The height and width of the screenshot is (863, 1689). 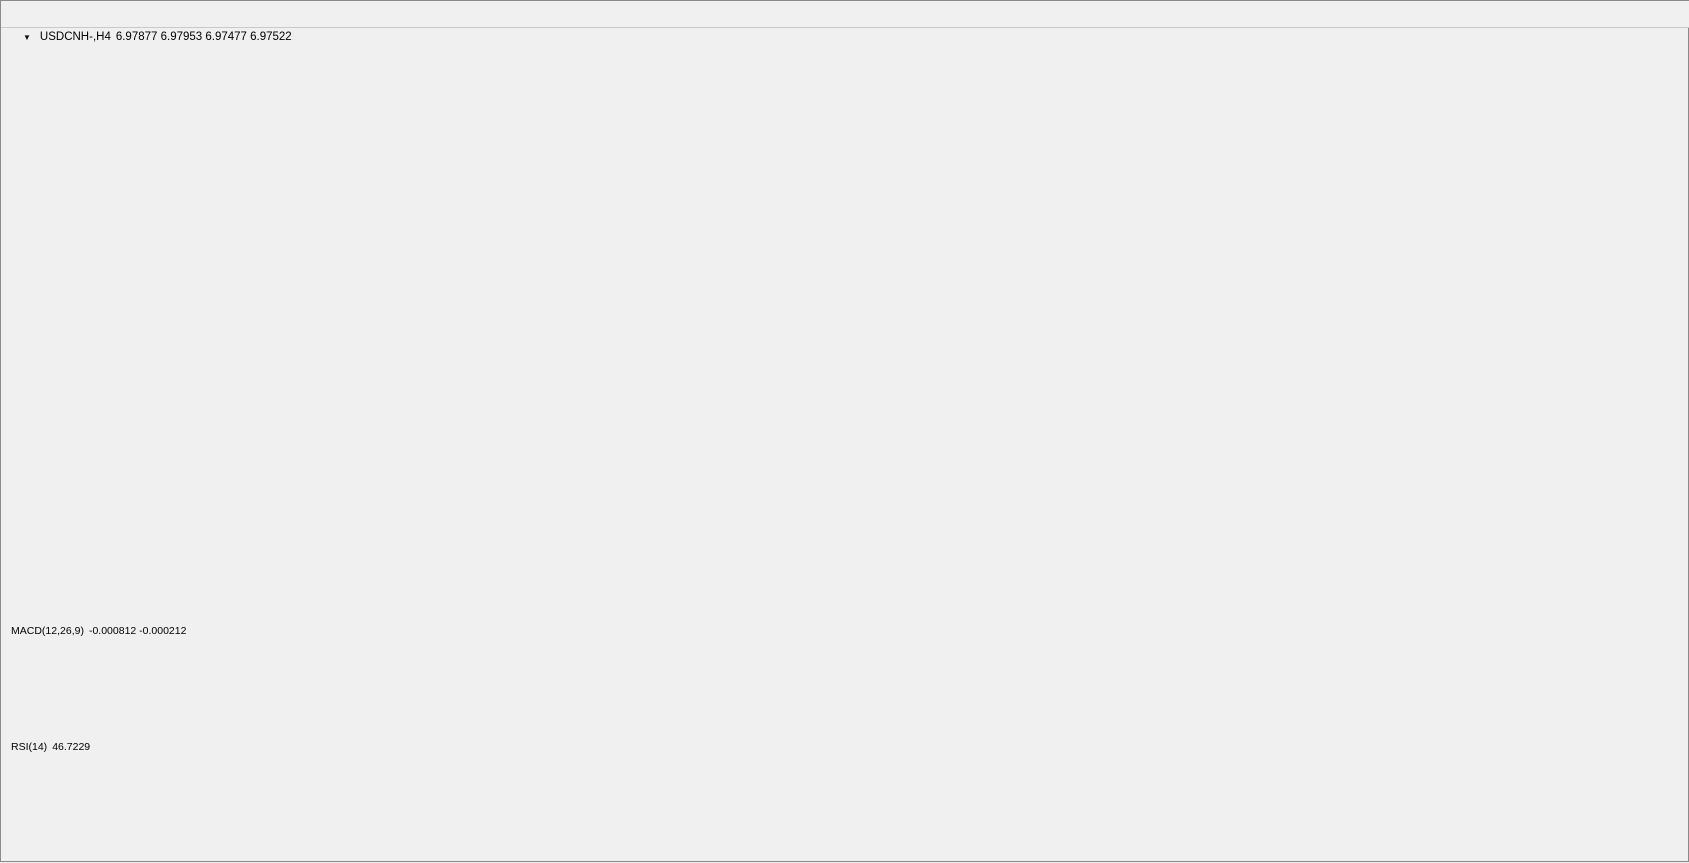 I want to click on rsi-name: RSI(14), so click(x=29, y=747).